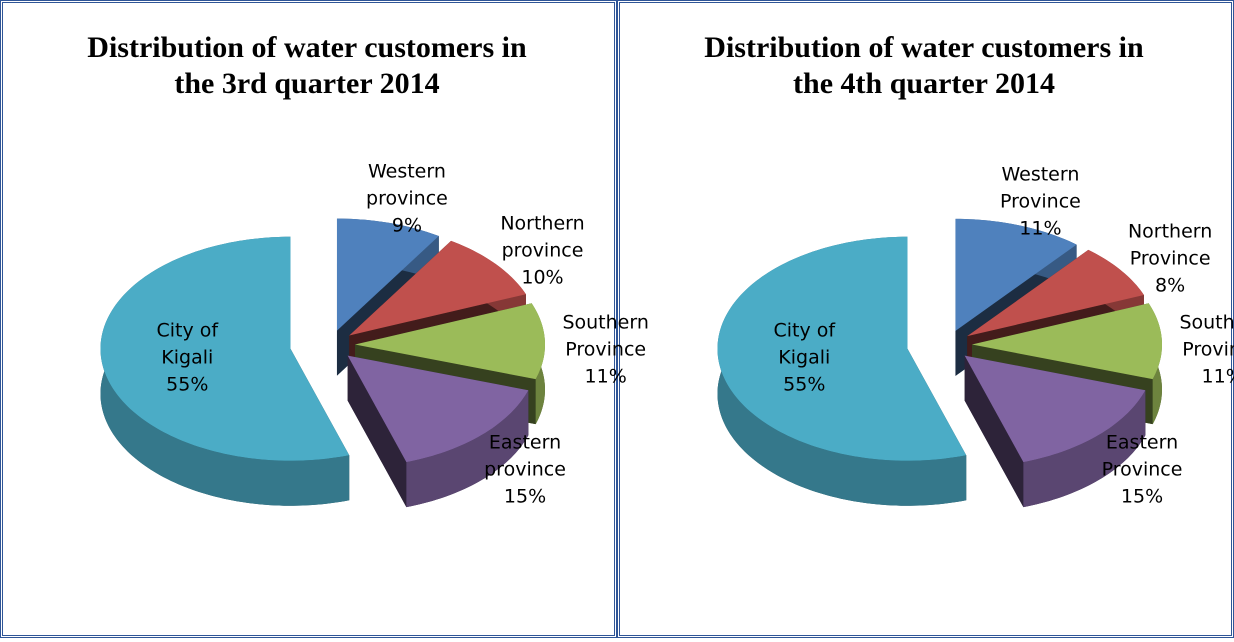 The image size is (1234, 642). Describe the element at coordinates (1040, 188) in the screenshot. I see `label-name: Western Province` at that location.